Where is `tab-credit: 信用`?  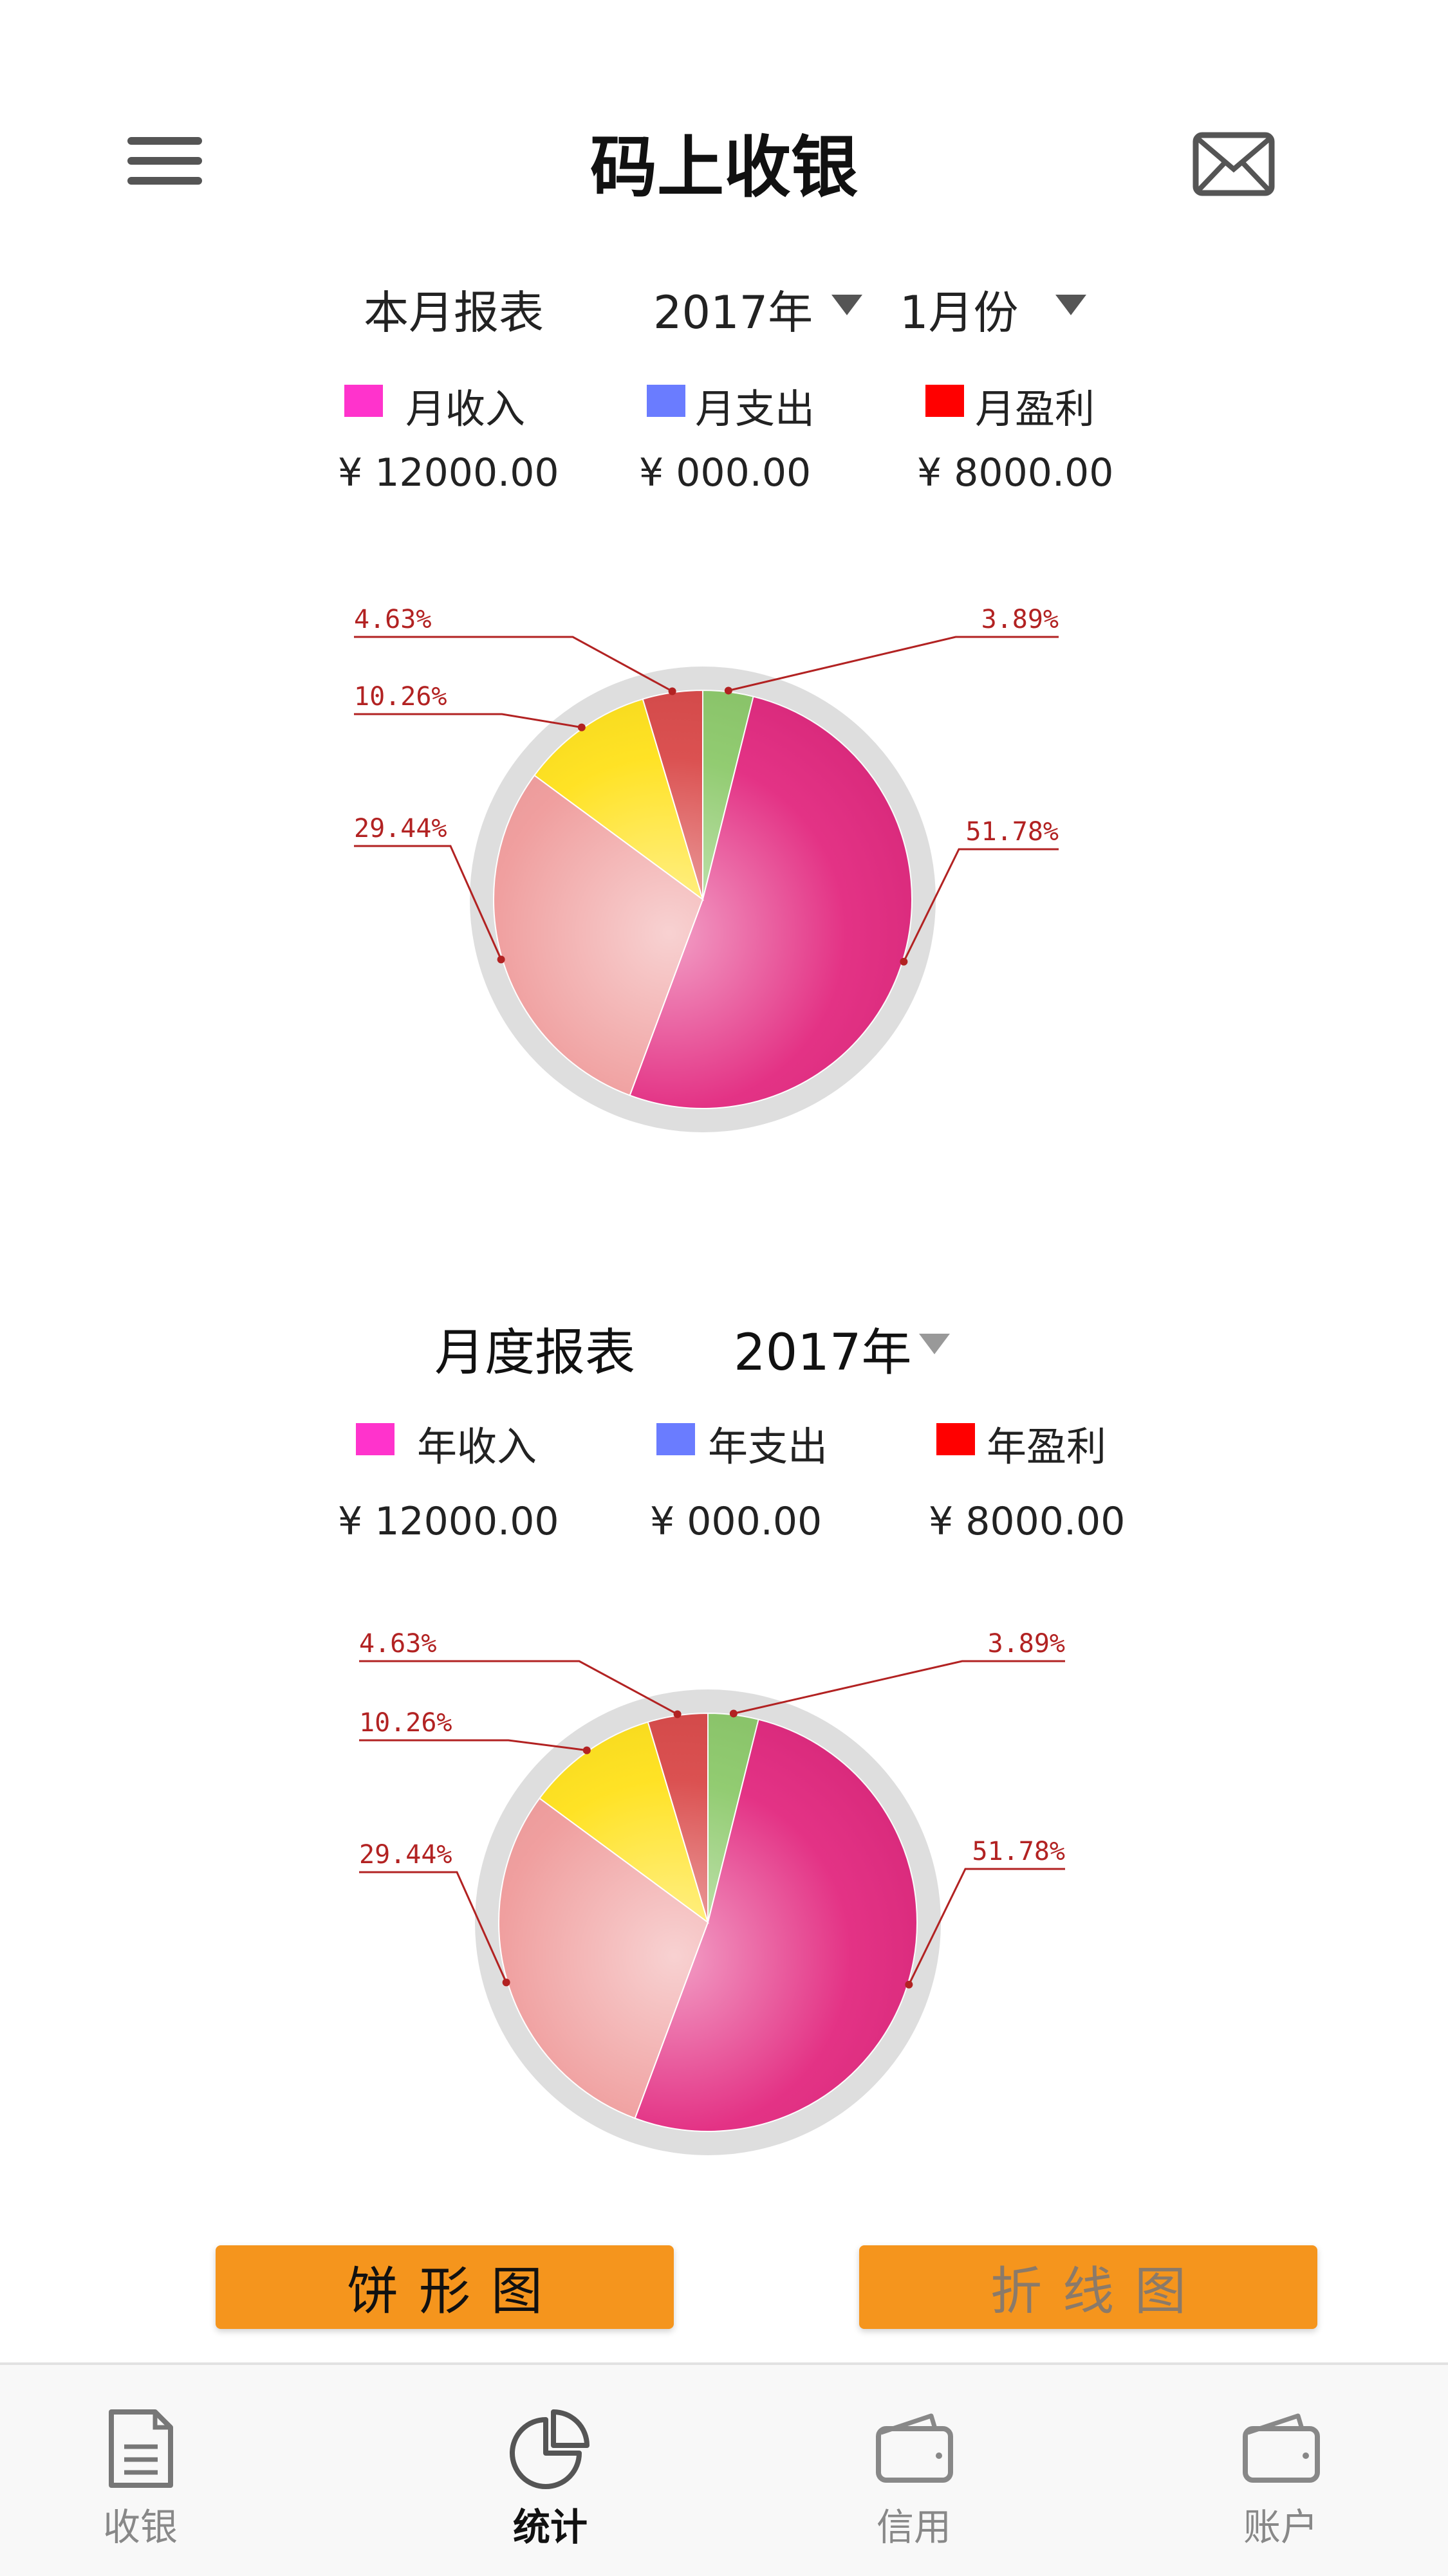
tab-credit: 信用 is located at coordinates (913, 2470).